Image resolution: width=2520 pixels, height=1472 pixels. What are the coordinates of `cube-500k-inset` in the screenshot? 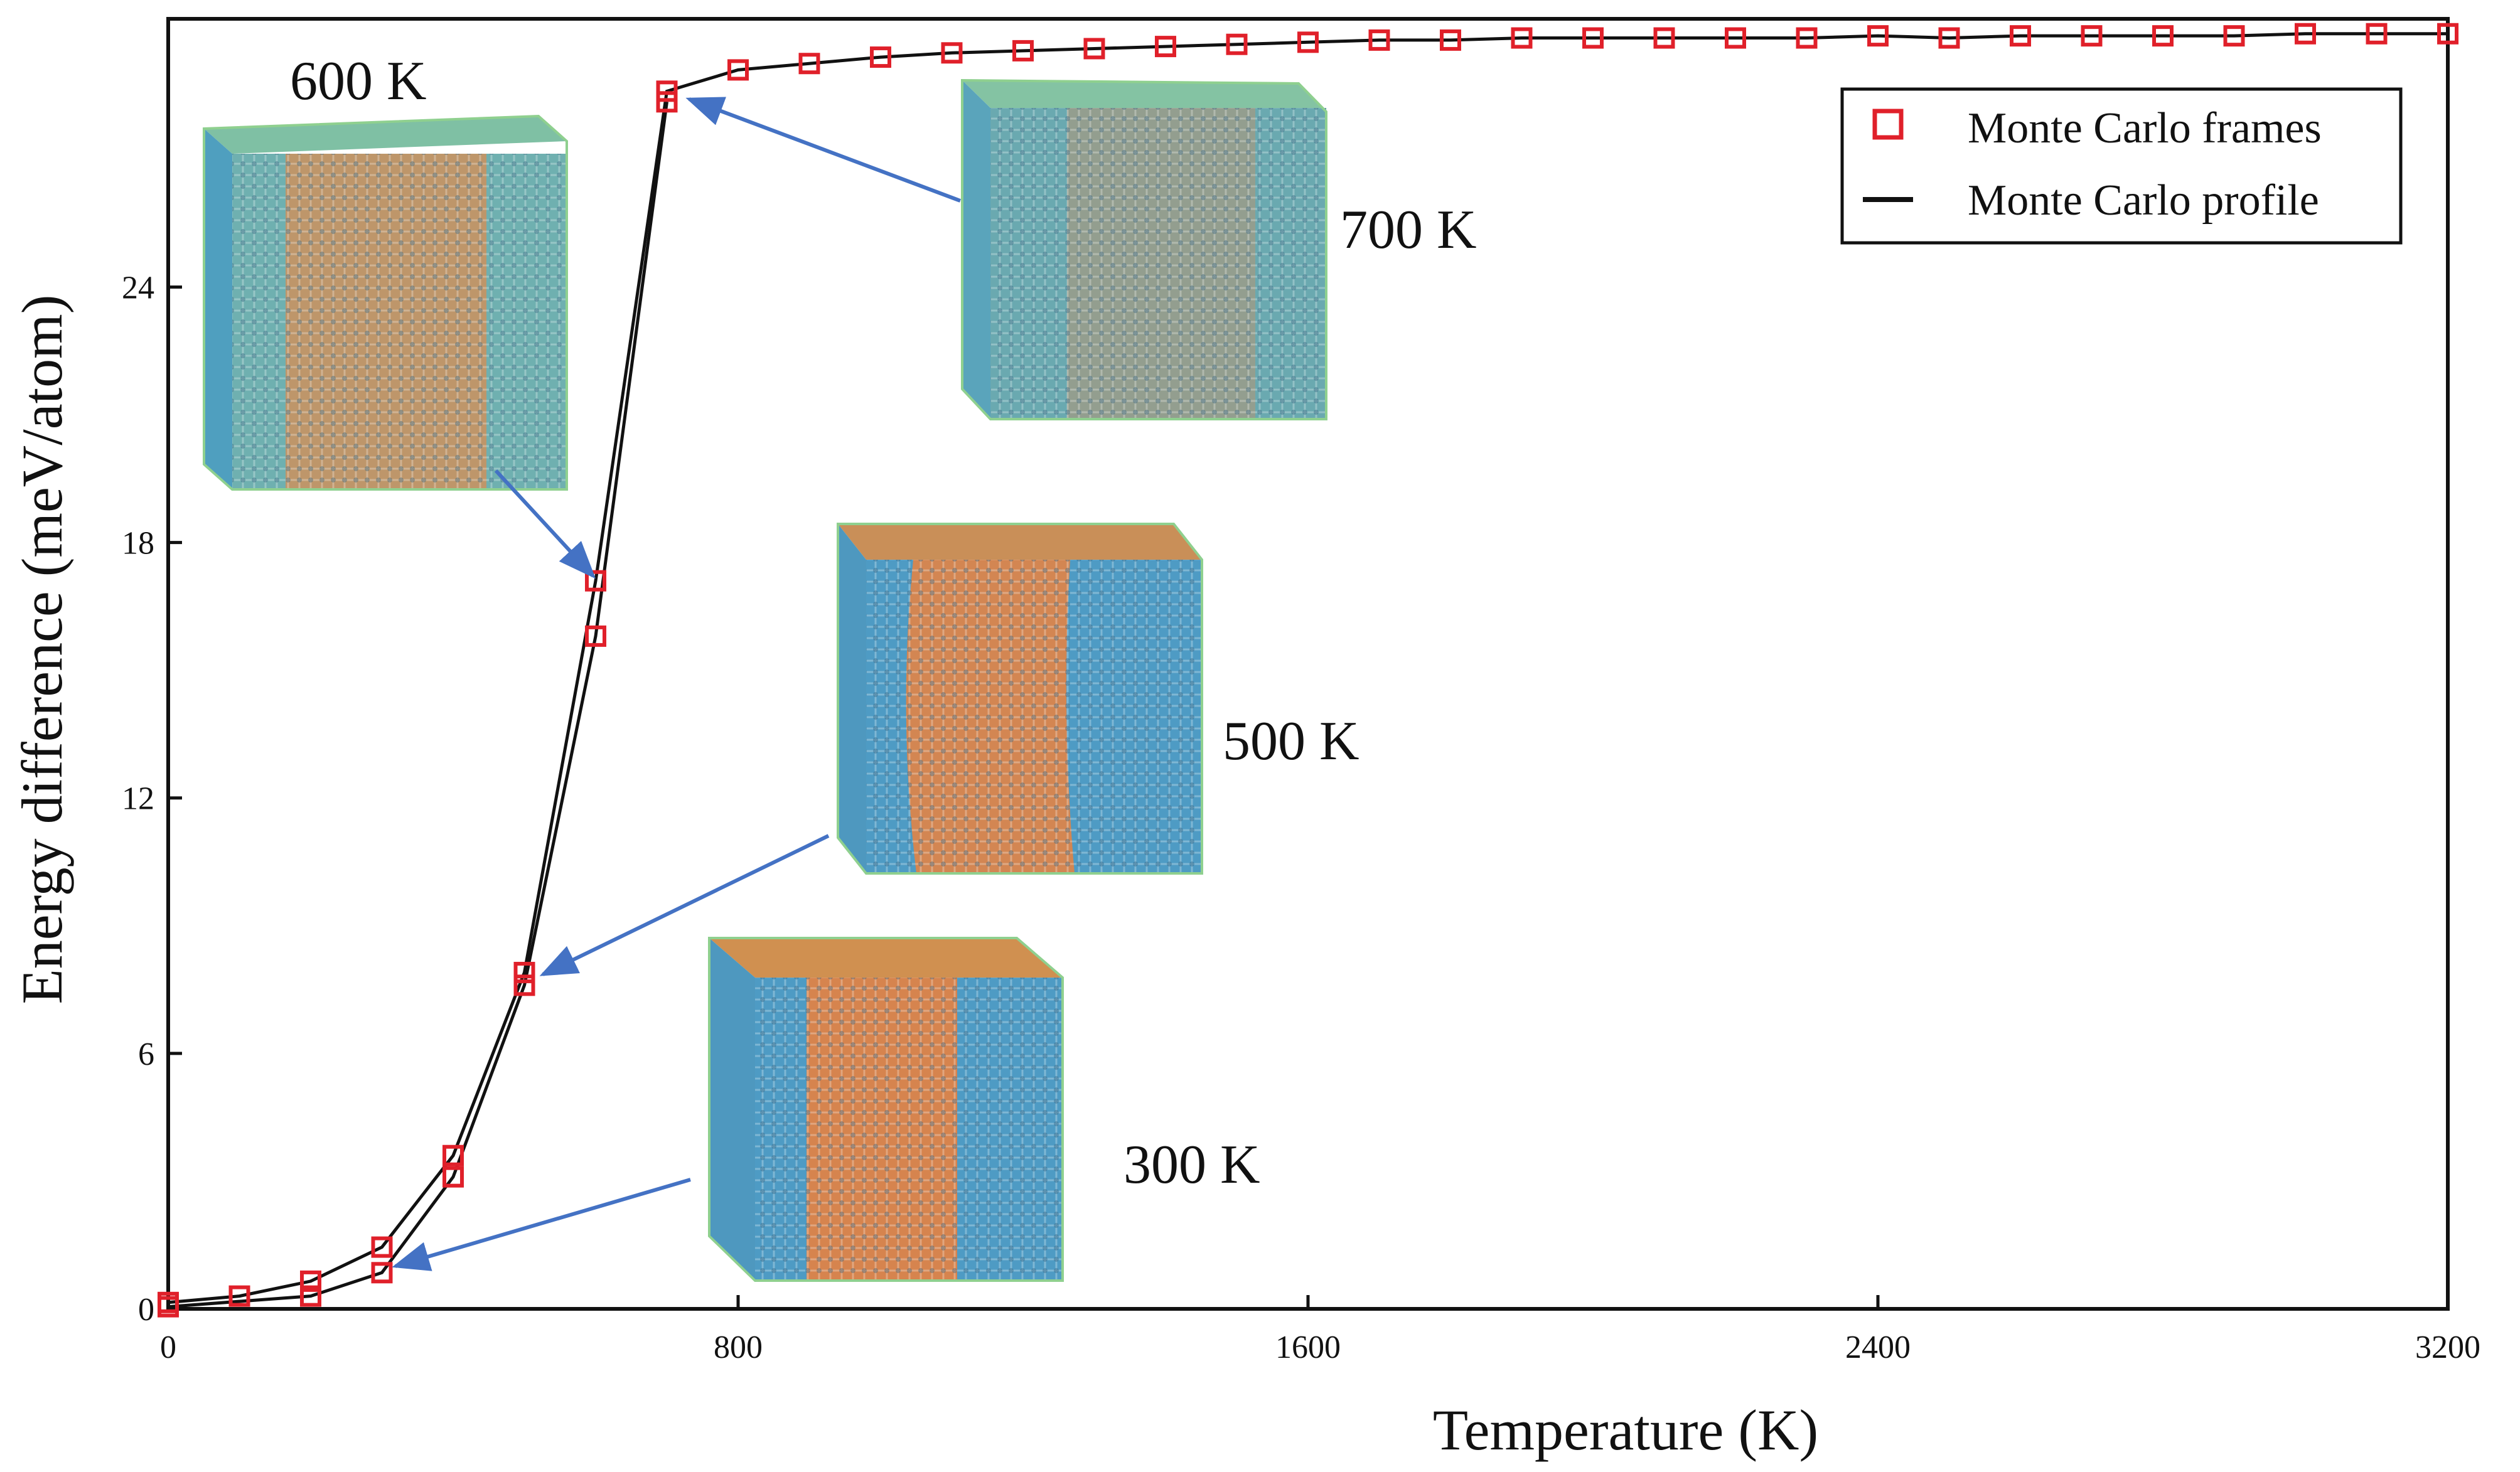 It's located at (1020, 699).